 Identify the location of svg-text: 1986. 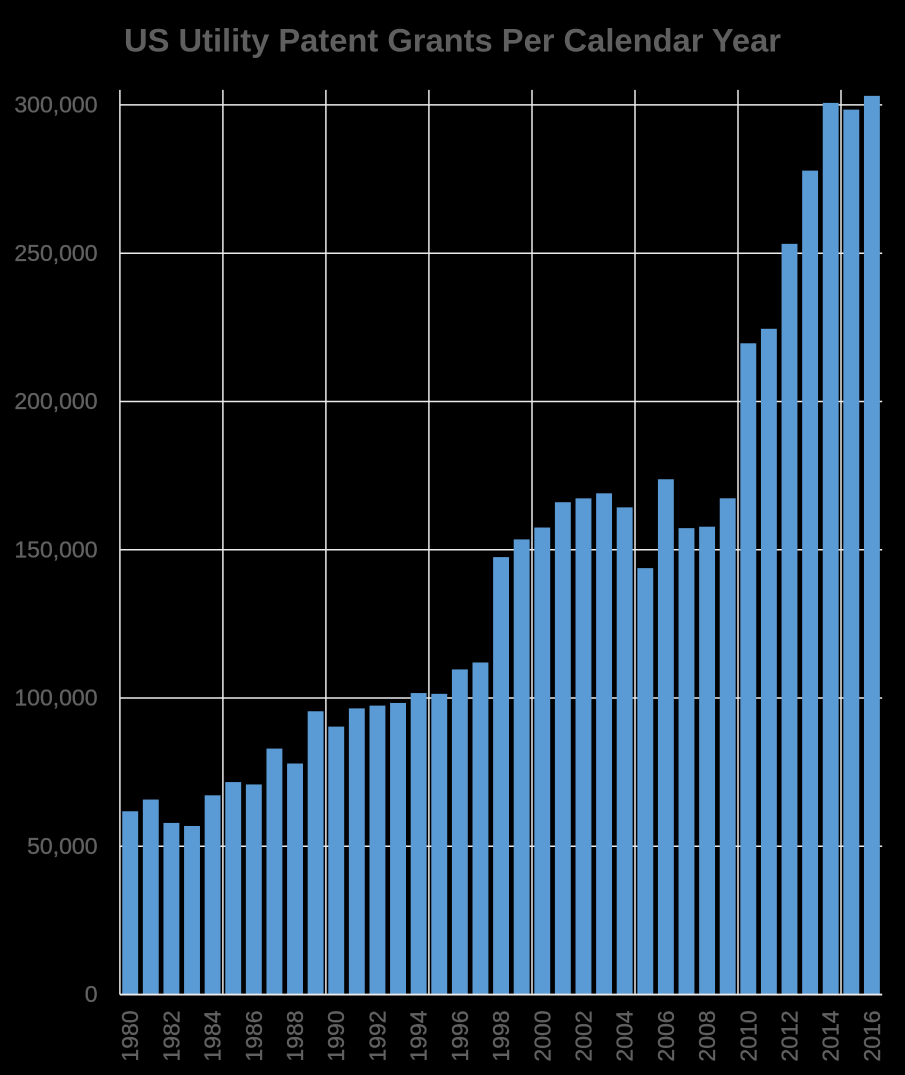
(254, 1035).